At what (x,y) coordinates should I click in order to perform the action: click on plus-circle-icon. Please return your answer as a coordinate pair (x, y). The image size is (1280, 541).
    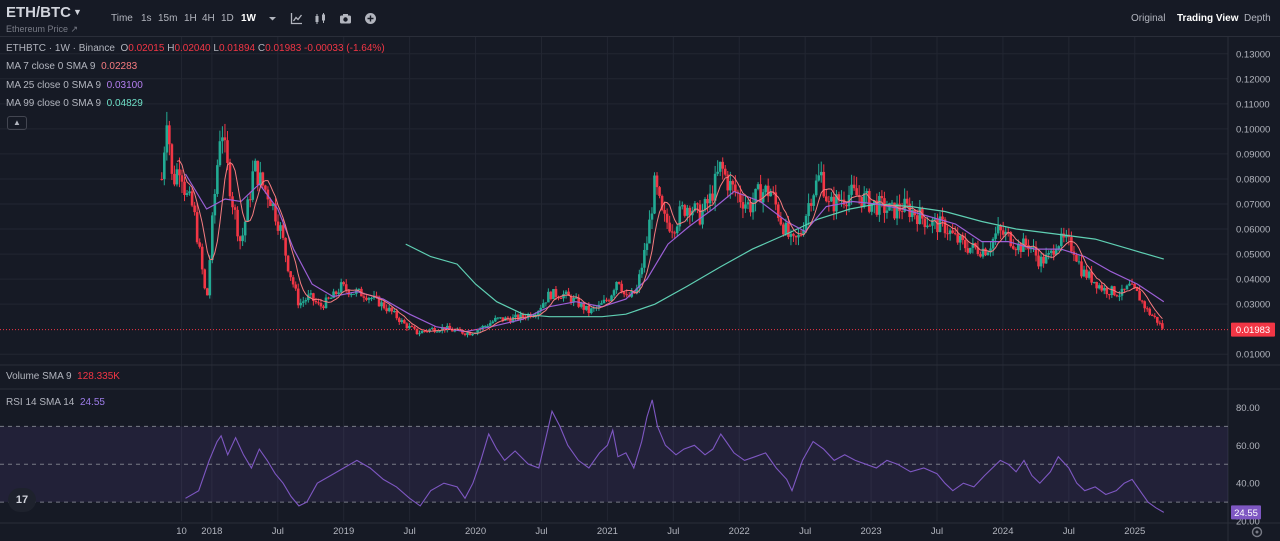
    Looking at the image, I should click on (370, 18).